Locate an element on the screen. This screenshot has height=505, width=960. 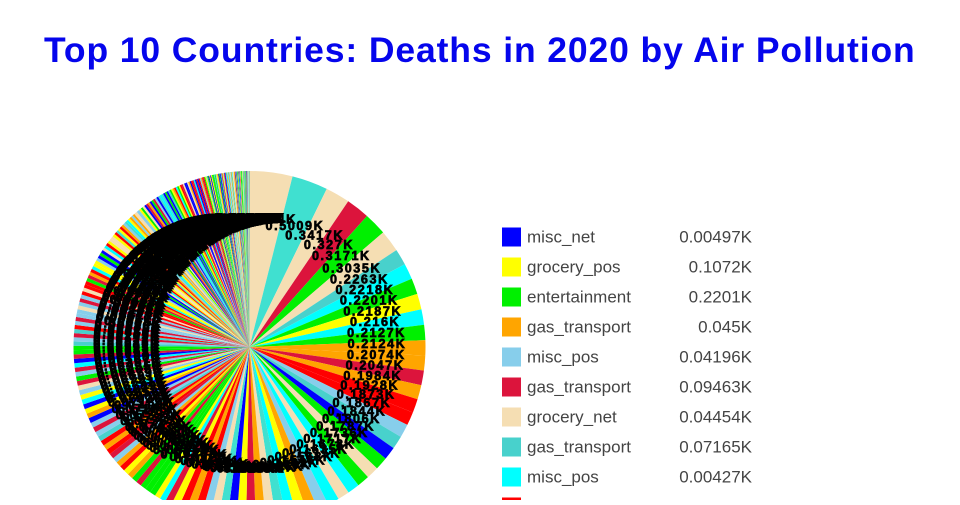
svg-text: 0.05321K is located at coordinates (129, 318).